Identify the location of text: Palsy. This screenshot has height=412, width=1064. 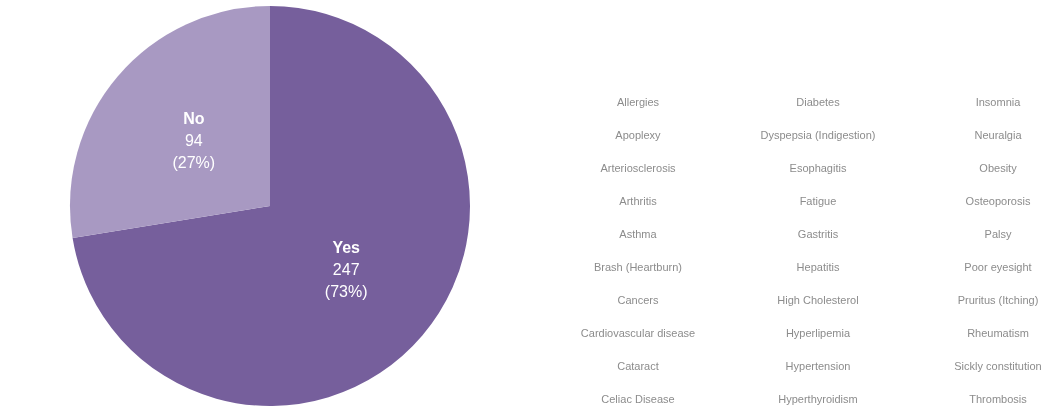
(998, 234).